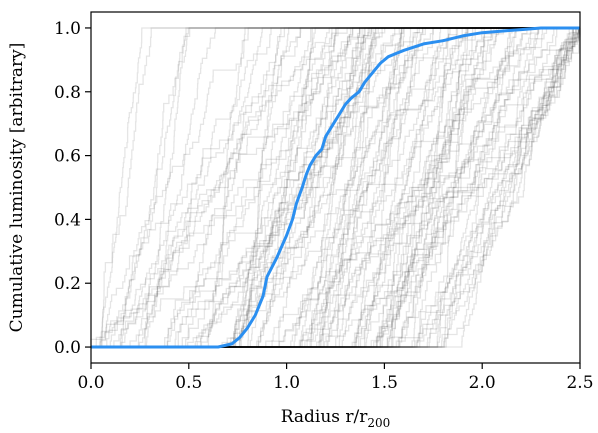 This screenshot has width=598, height=433. Describe the element at coordinates (90, 383) in the screenshot. I see `x-tick-label: 0.0` at that location.